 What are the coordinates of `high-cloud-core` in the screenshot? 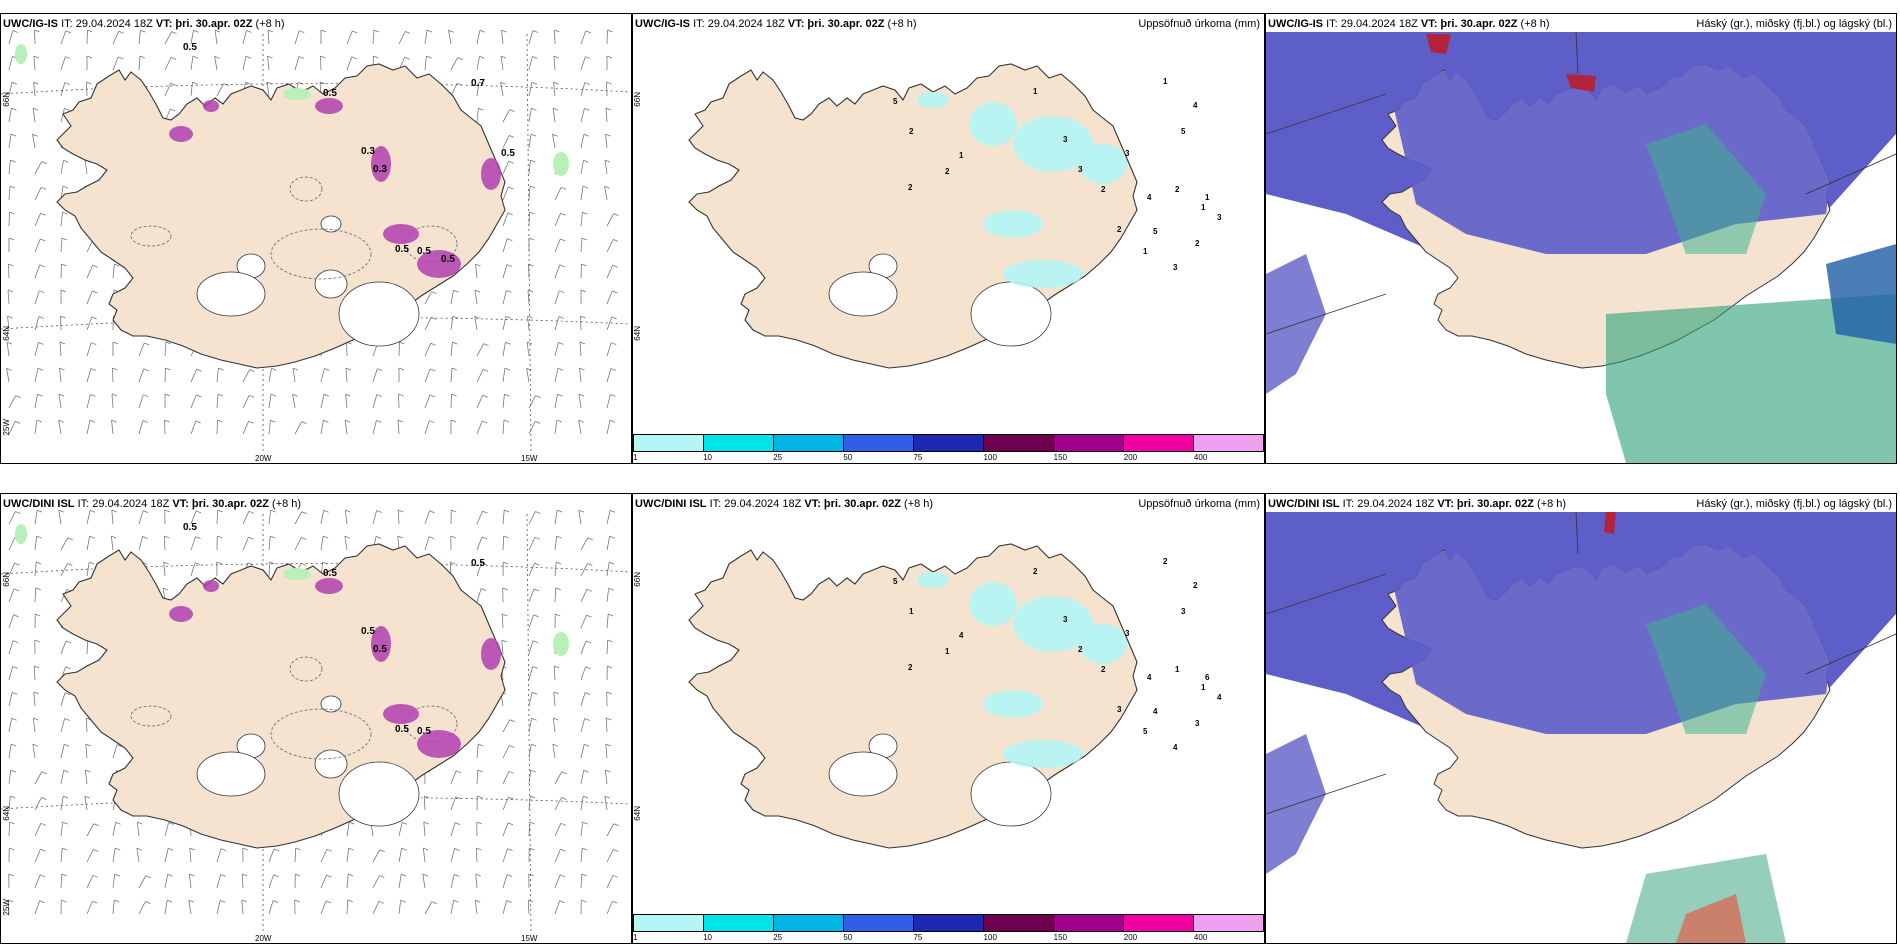 It's located at (1581, 83).